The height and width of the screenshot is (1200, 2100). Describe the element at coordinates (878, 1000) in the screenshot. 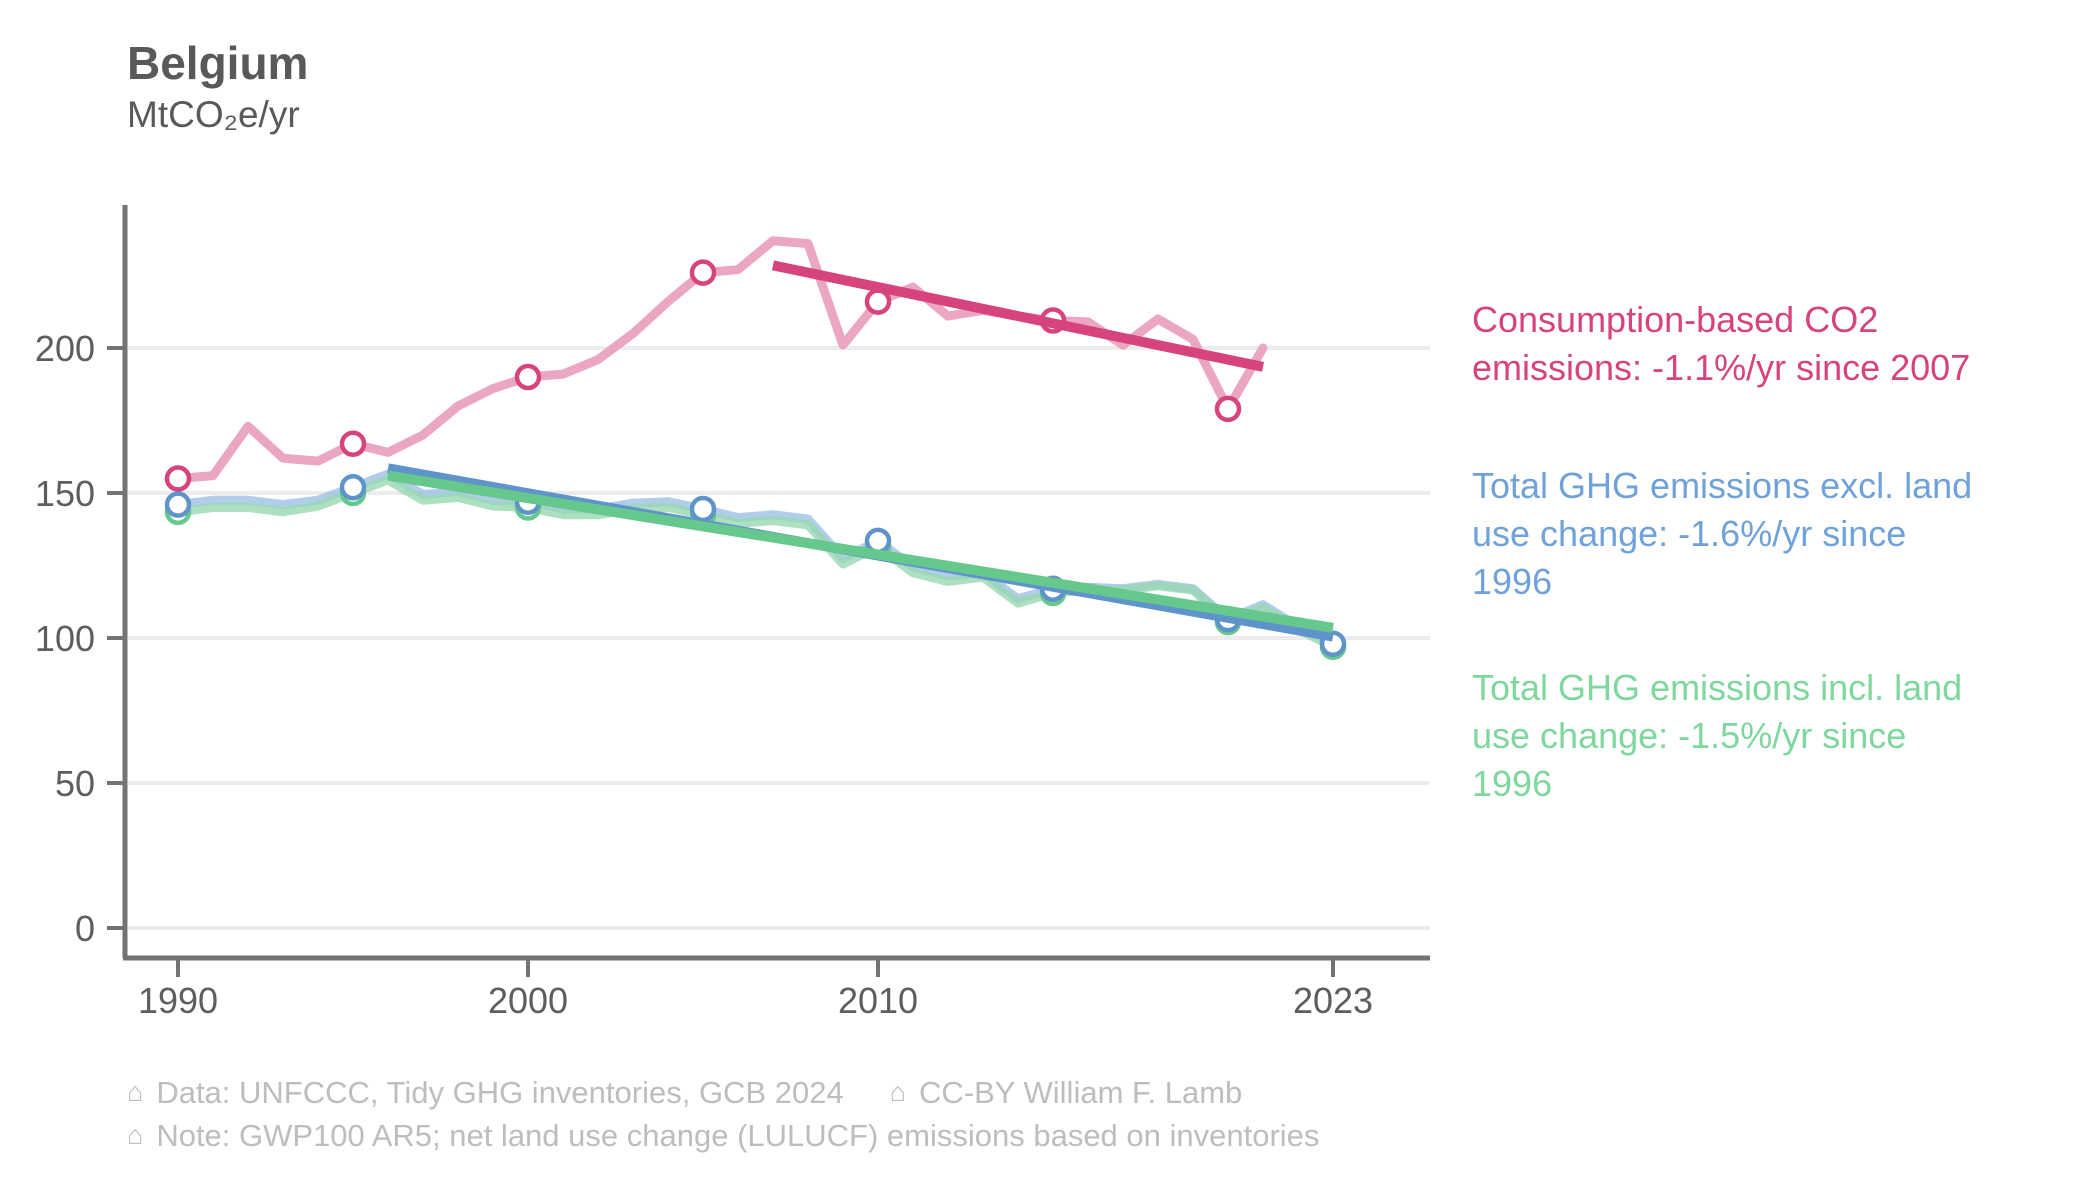

I see `x-tick-label: 2010` at that location.